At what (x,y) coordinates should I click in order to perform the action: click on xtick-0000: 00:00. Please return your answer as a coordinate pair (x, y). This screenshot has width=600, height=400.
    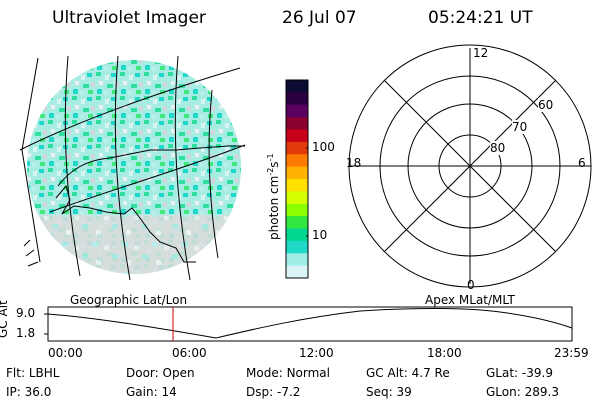
    Looking at the image, I should click on (65, 353).